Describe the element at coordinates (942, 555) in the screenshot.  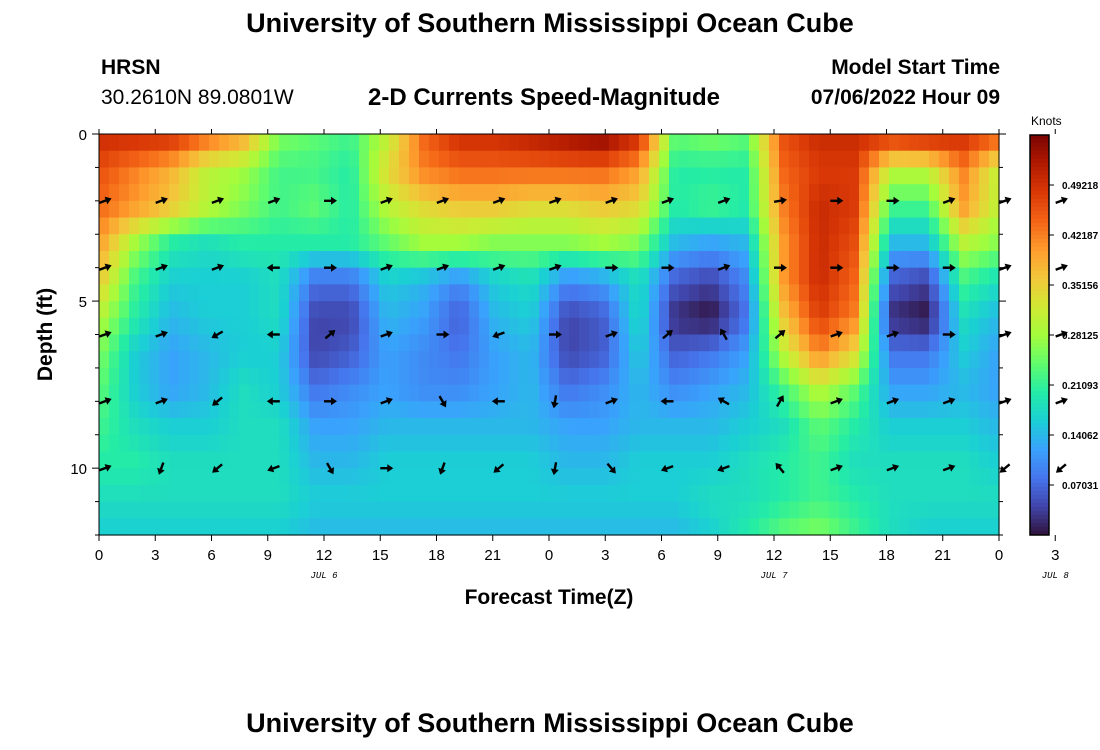
I see `x-tick-label: 21` at that location.